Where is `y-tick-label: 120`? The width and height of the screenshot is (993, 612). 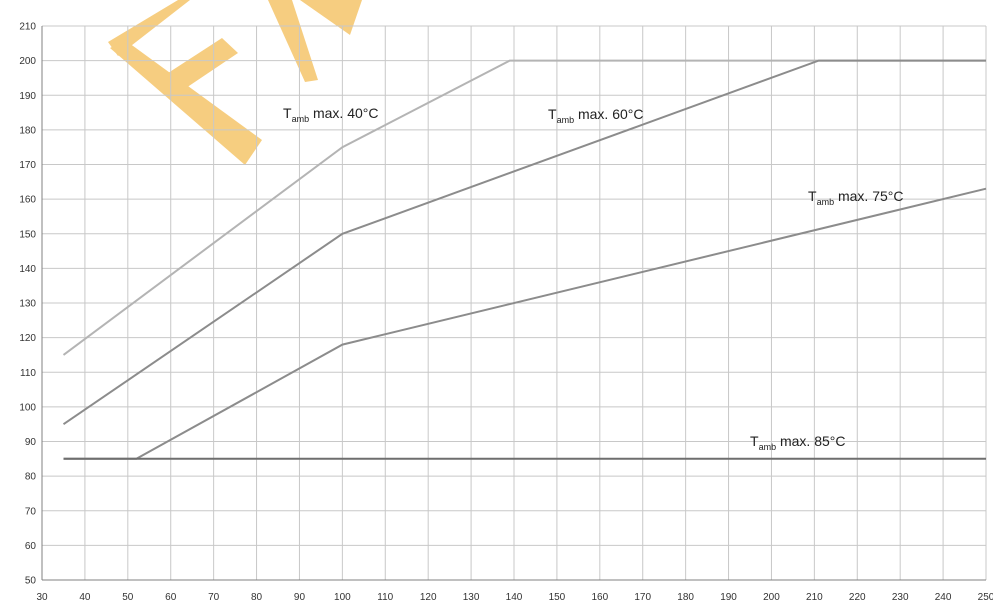
y-tick-label: 120 is located at coordinates (27, 338).